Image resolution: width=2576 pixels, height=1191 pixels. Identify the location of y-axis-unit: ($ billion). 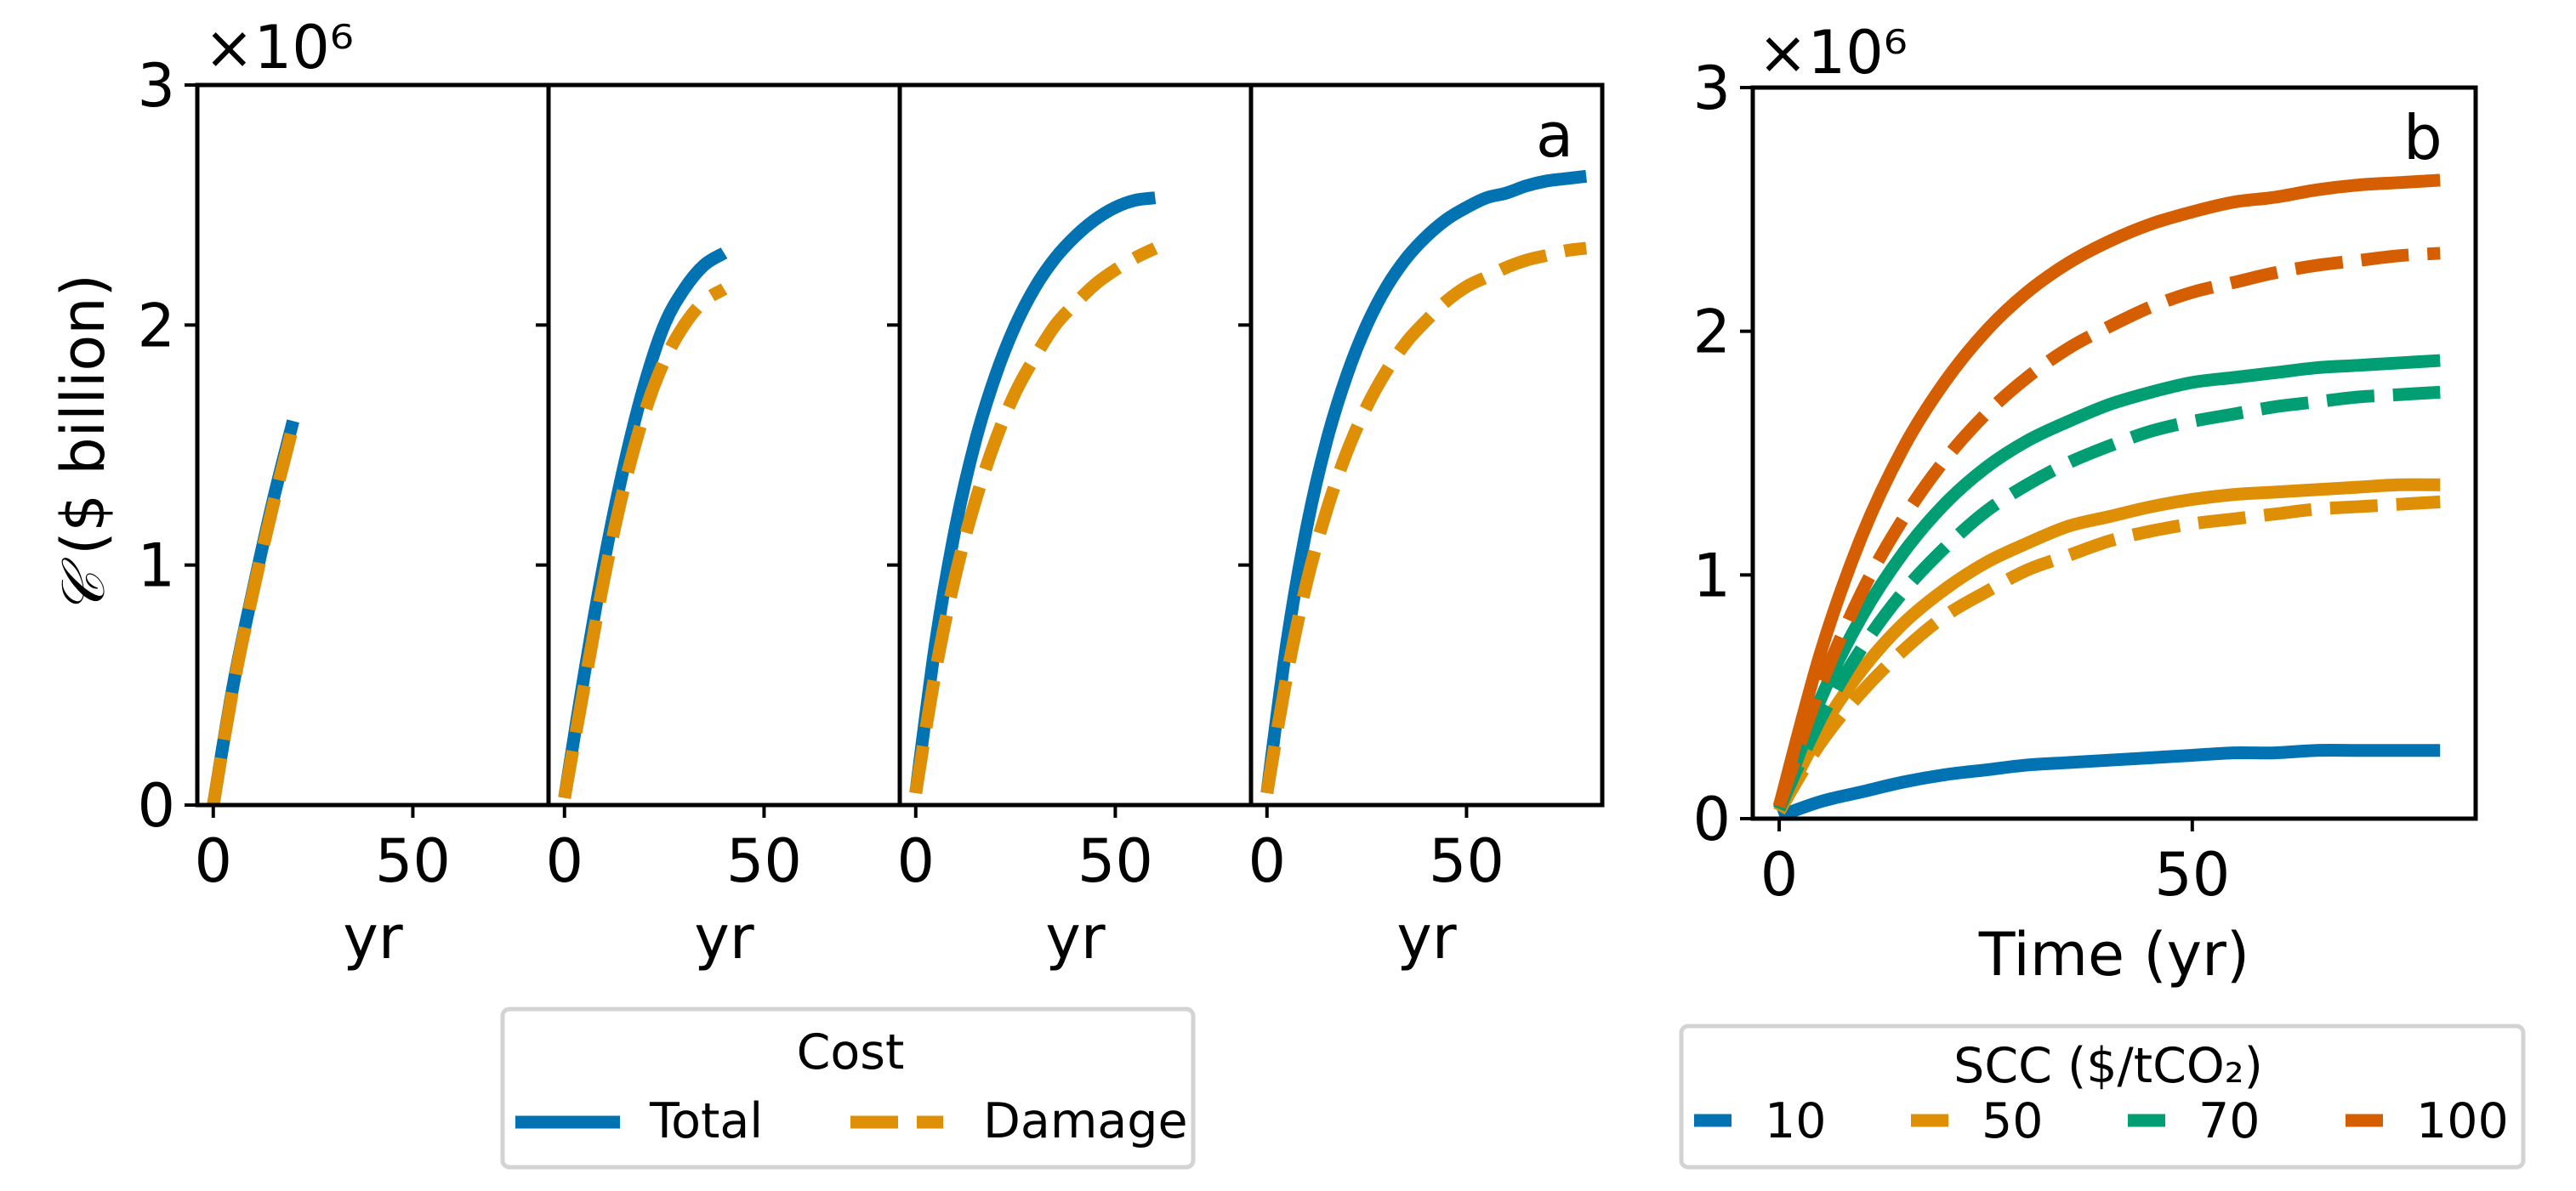
(83, 414).